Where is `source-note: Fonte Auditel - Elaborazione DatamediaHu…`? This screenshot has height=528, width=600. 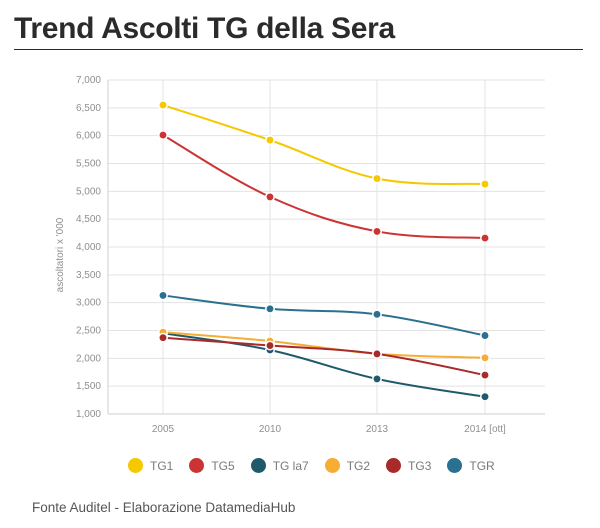 source-note: Fonte Auditel - Elaborazione DatamediaHu… is located at coordinates (164, 507).